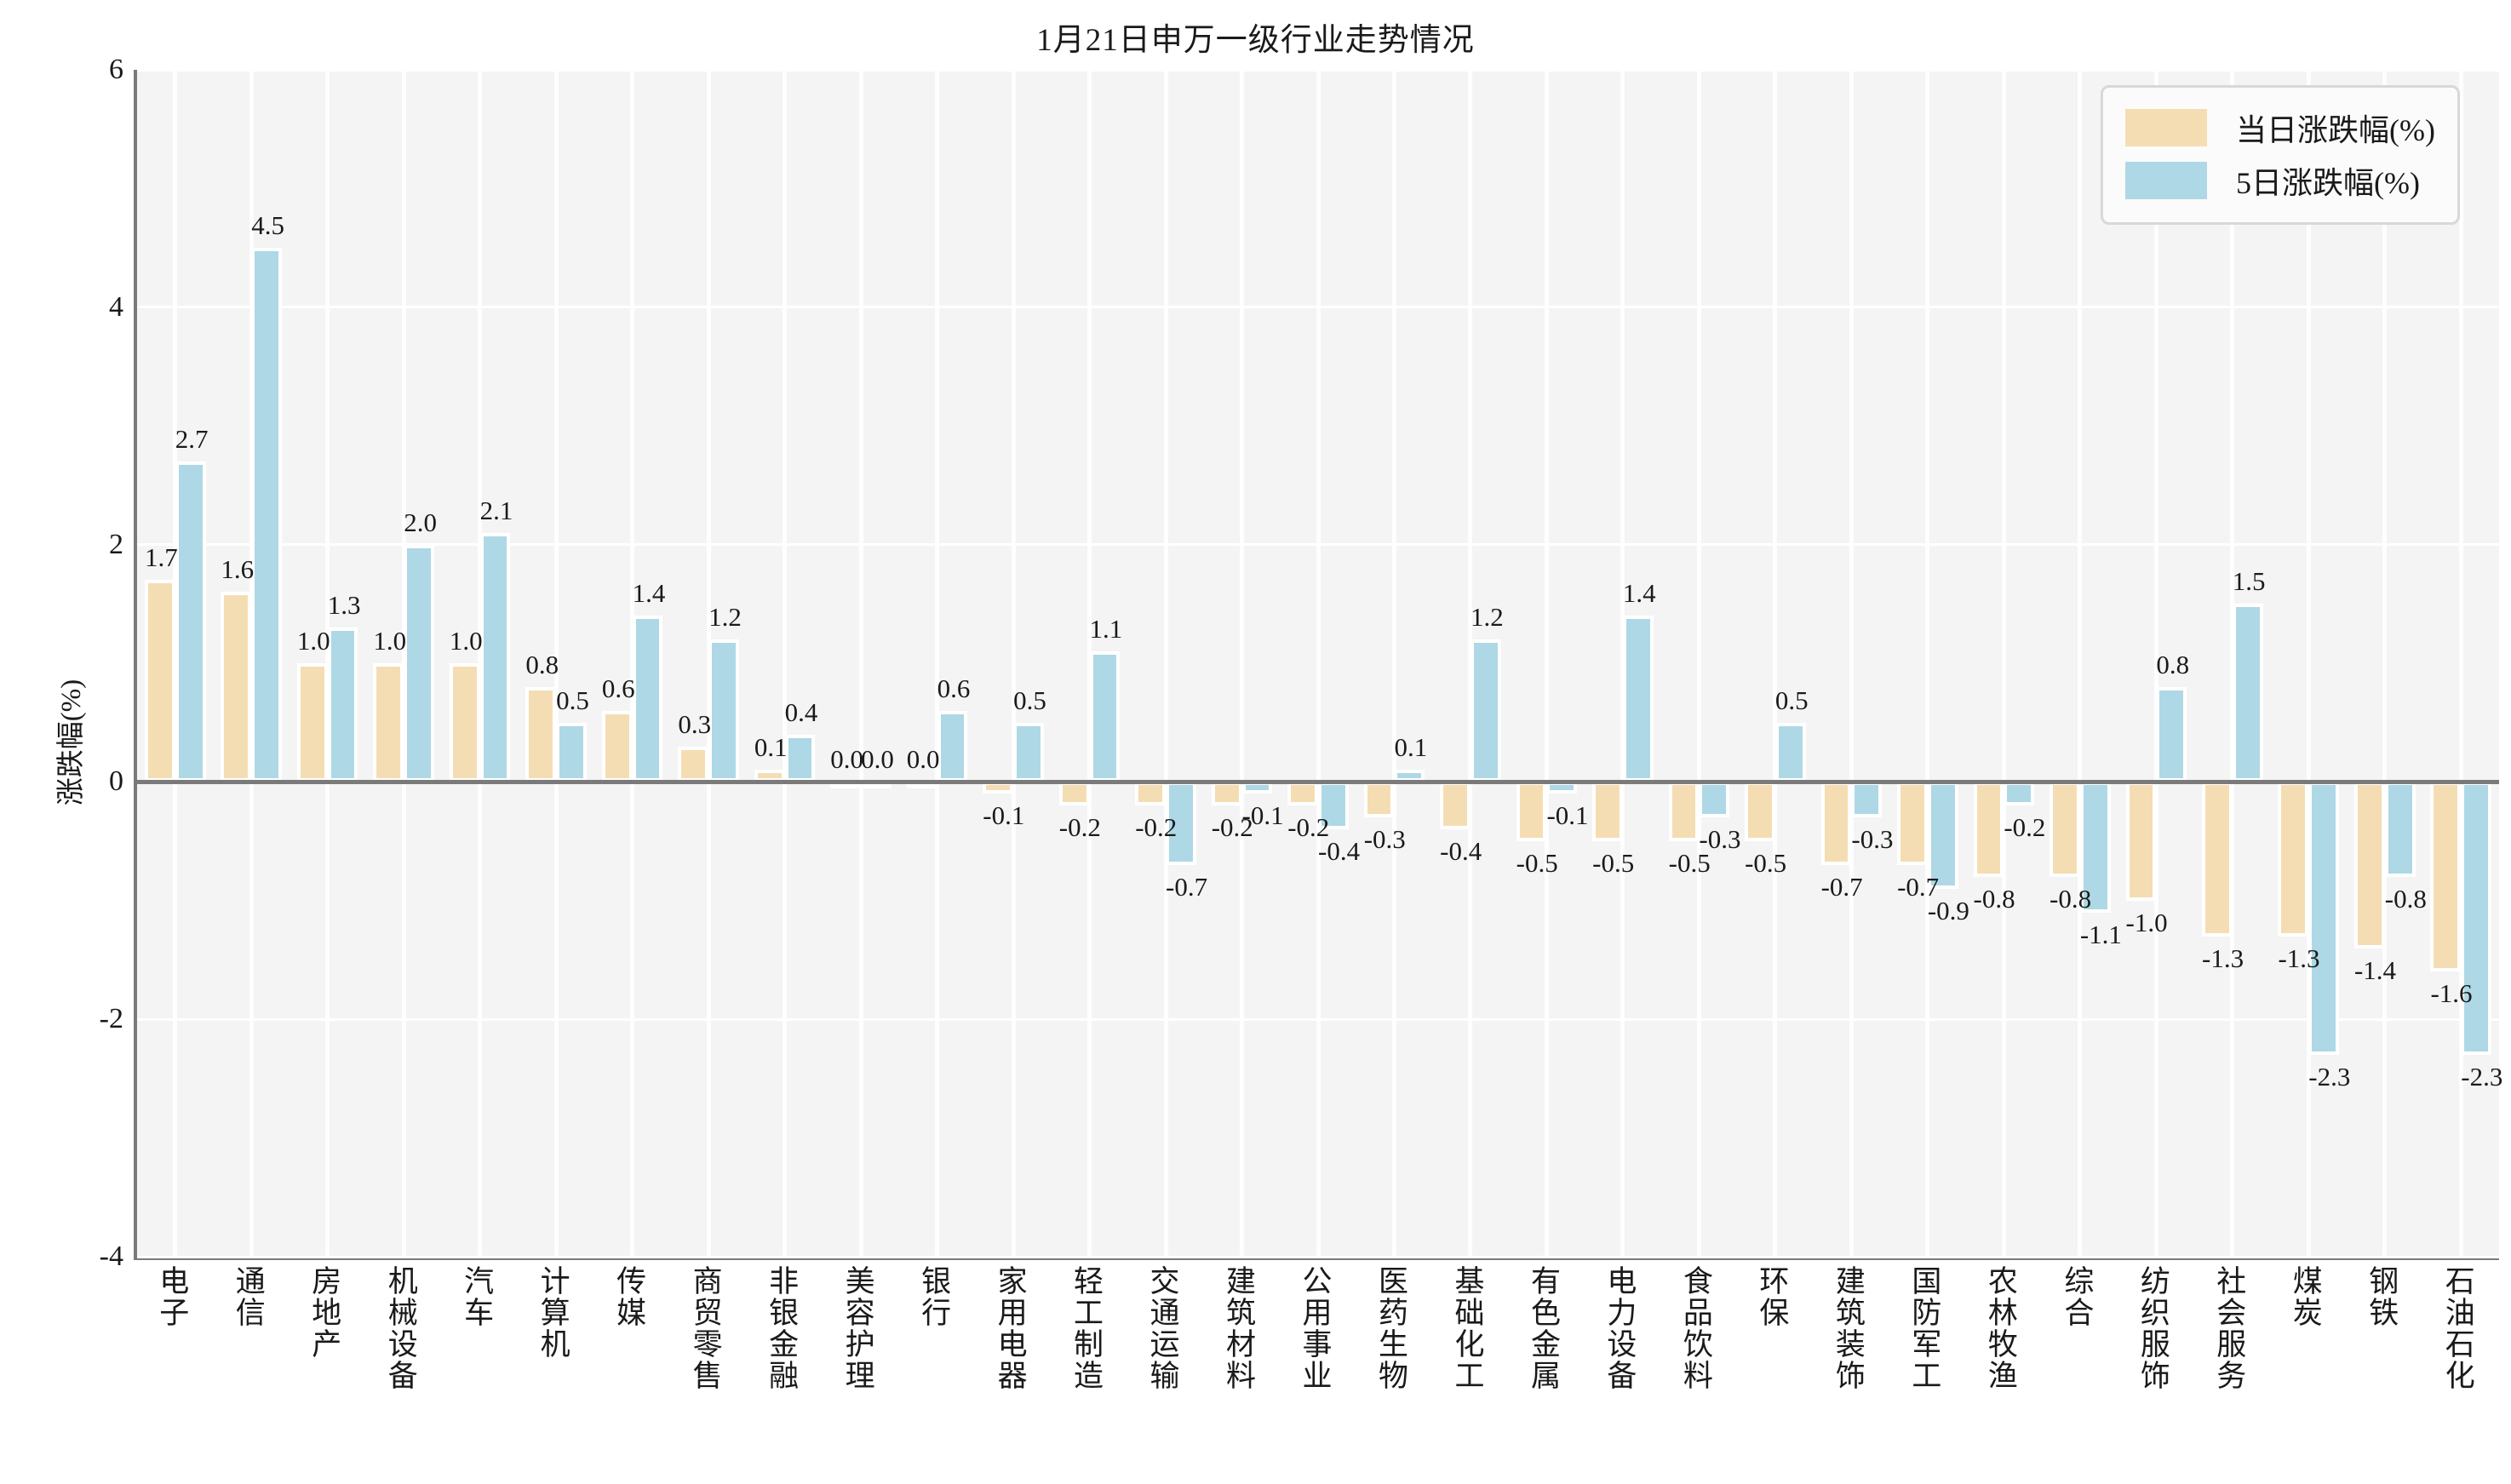  I want to click on bar-value-label: -1.0, so click(2146, 922).